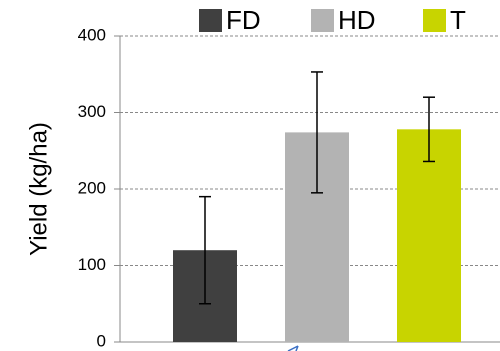  What do you see at coordinates (101, 340) in the screenshot?
I see `y-tick-label: 0` at bounding box center [101, 340].